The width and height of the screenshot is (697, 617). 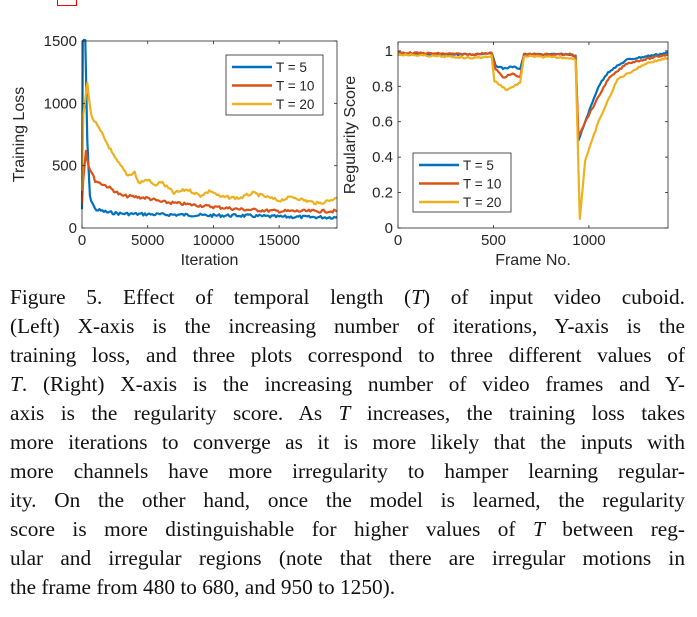 What do you see at coordinates (147, 240) in the screenshot?
I see `x-tick-label: 5000` at bounding box center [147, 240].